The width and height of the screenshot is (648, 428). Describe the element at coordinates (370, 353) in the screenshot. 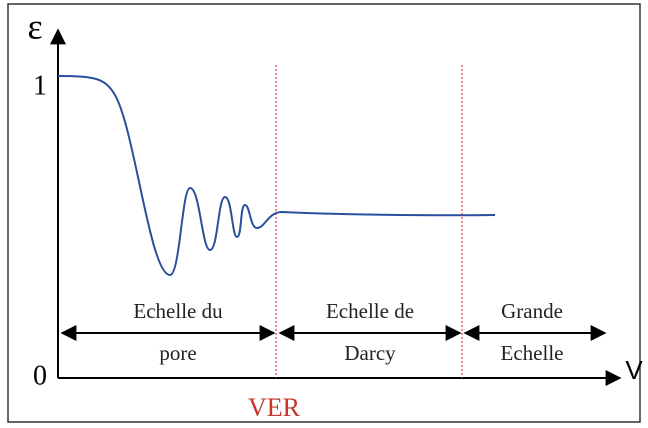

I see `region-label: Darcy` at that location.